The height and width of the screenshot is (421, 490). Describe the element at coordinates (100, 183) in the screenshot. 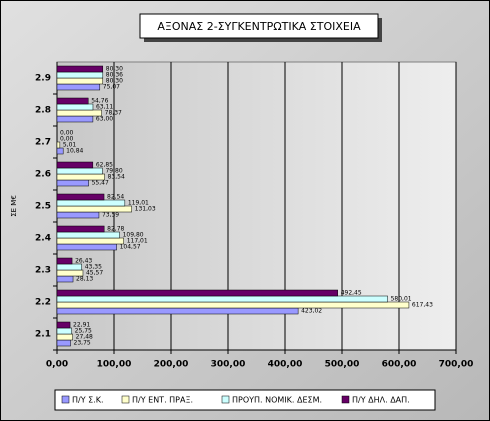

I see `value-label: 55,47` at that location.